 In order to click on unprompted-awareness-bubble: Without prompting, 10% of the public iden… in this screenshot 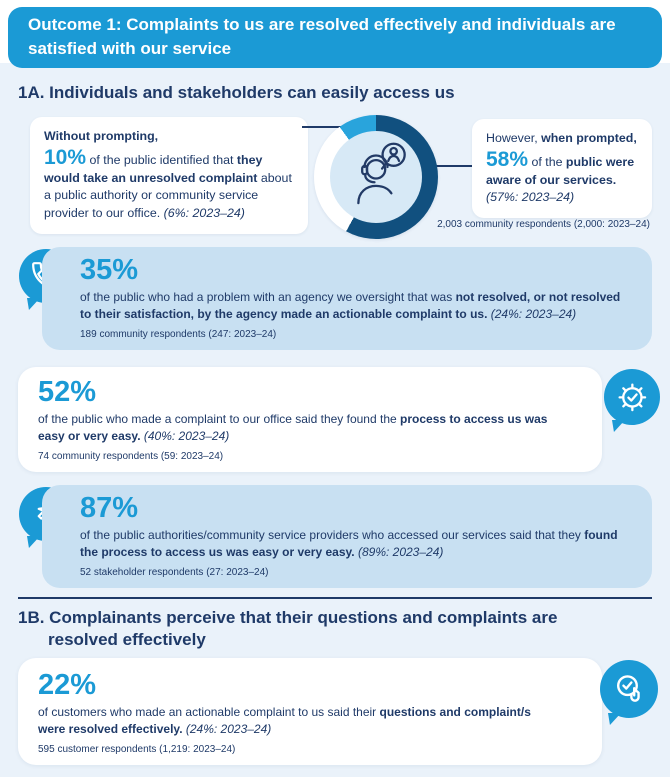, I will do `click(169, 175)`.